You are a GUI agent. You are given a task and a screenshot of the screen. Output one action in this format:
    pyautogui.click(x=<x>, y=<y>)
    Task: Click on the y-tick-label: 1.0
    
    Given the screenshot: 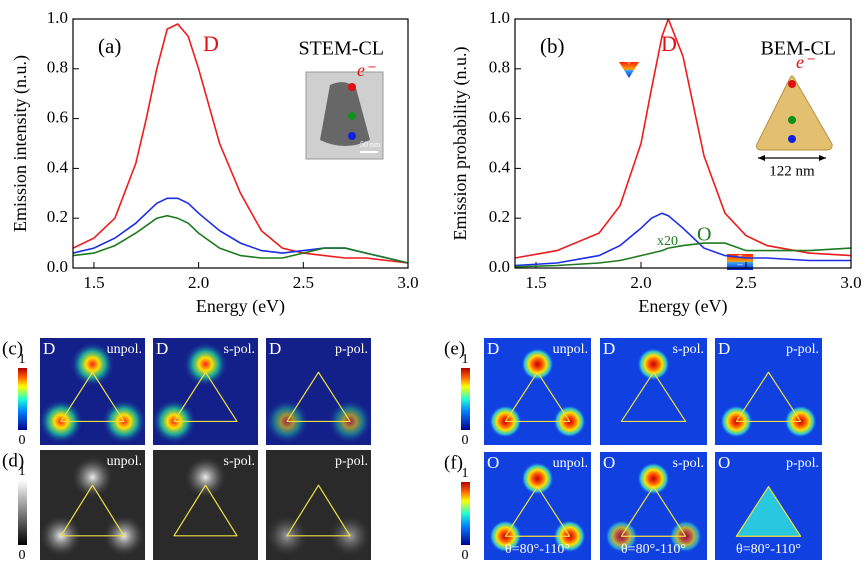 What is the action you would take?
    pyautogui.click(x=57, y=17)
    